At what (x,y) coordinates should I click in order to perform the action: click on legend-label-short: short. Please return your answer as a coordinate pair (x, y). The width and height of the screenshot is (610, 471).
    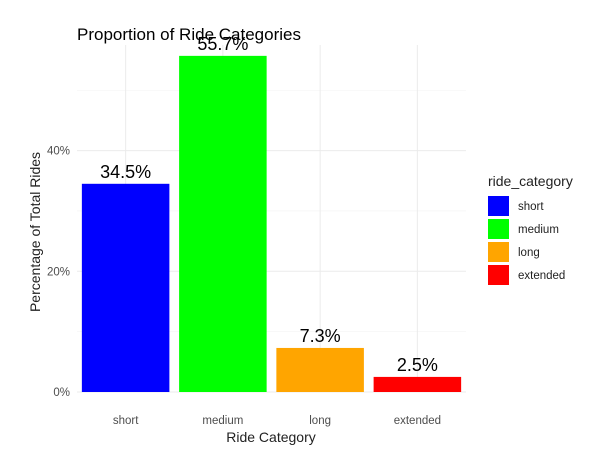
    Looking at the image, I should click on (531, 207).